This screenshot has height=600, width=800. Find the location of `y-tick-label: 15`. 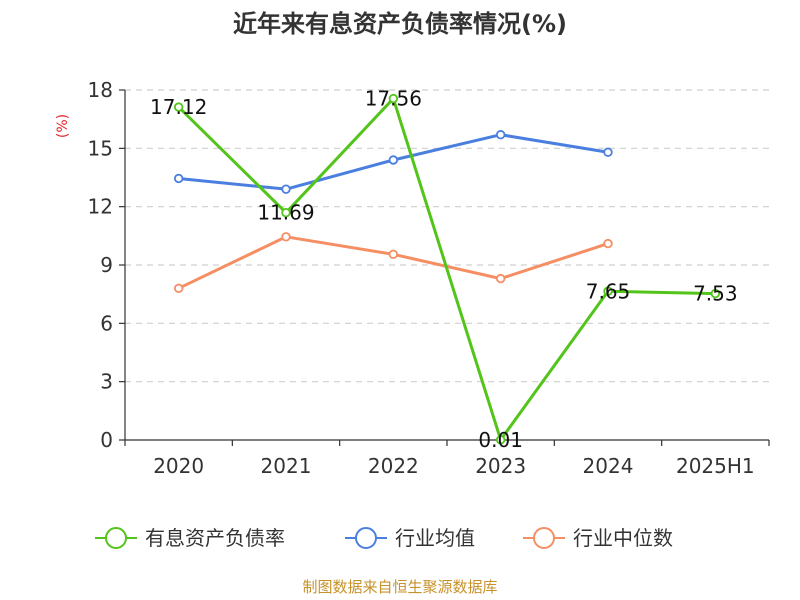

y-tick-label: 15 is located at coordinates (100, 148).